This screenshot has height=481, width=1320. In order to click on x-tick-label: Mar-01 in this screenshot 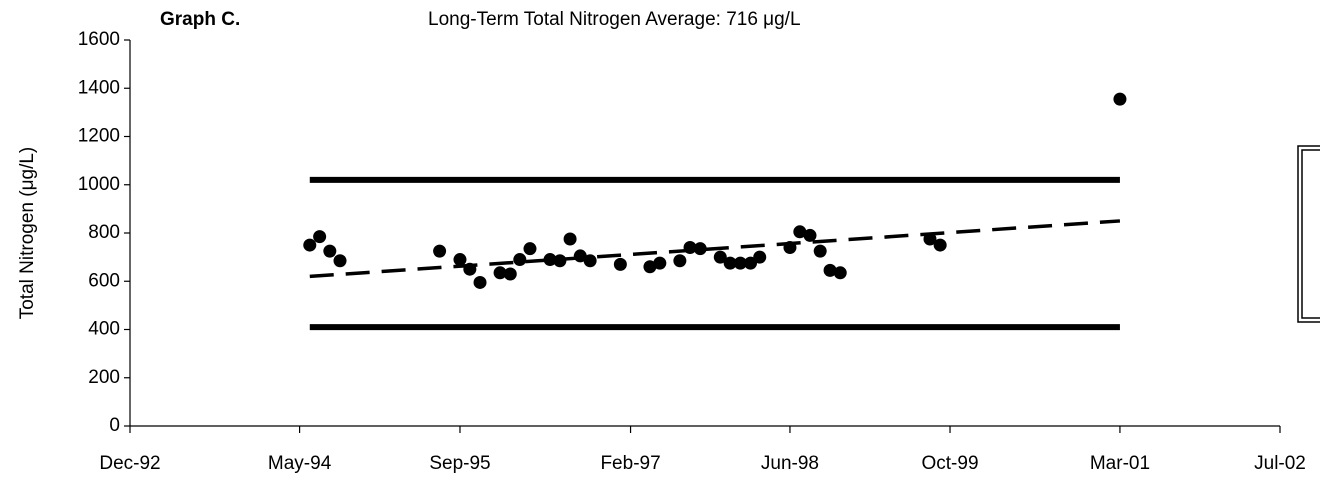, I will do `click(1120, 463)`.